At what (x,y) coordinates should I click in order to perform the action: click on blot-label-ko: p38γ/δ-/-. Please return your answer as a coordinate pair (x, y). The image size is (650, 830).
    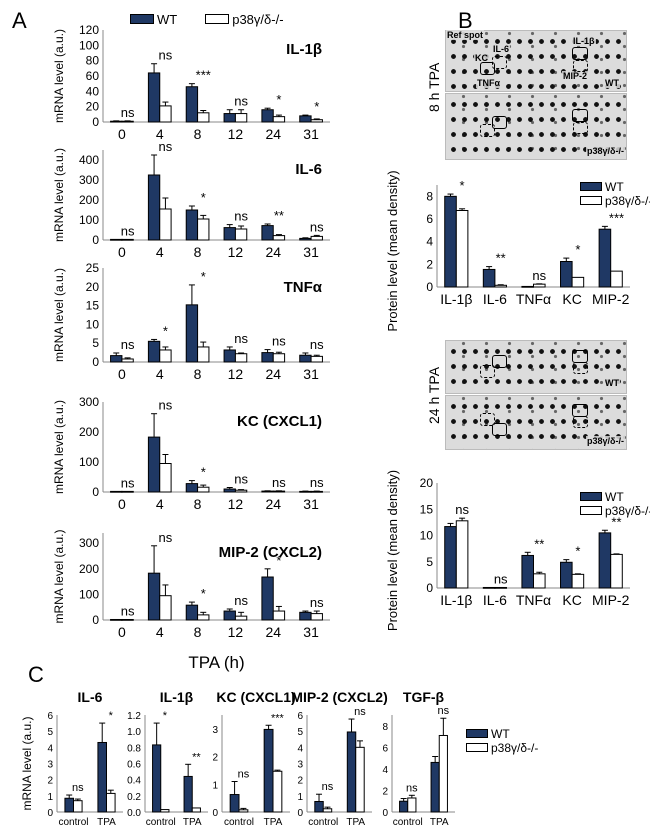
    Looking at the image, I should click on (605, 441).